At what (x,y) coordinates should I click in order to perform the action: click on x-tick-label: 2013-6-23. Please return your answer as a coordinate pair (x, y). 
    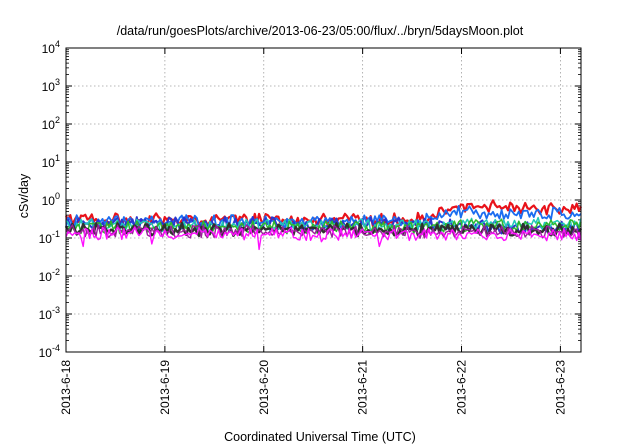
    Looking at the image, I should click on (560, 387).